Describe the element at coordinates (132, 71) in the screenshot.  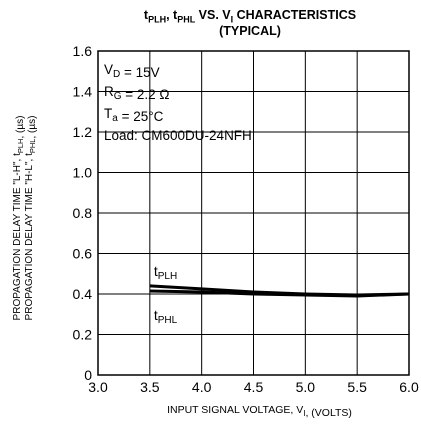
I see `condition-text: VD = 15V` at that location.